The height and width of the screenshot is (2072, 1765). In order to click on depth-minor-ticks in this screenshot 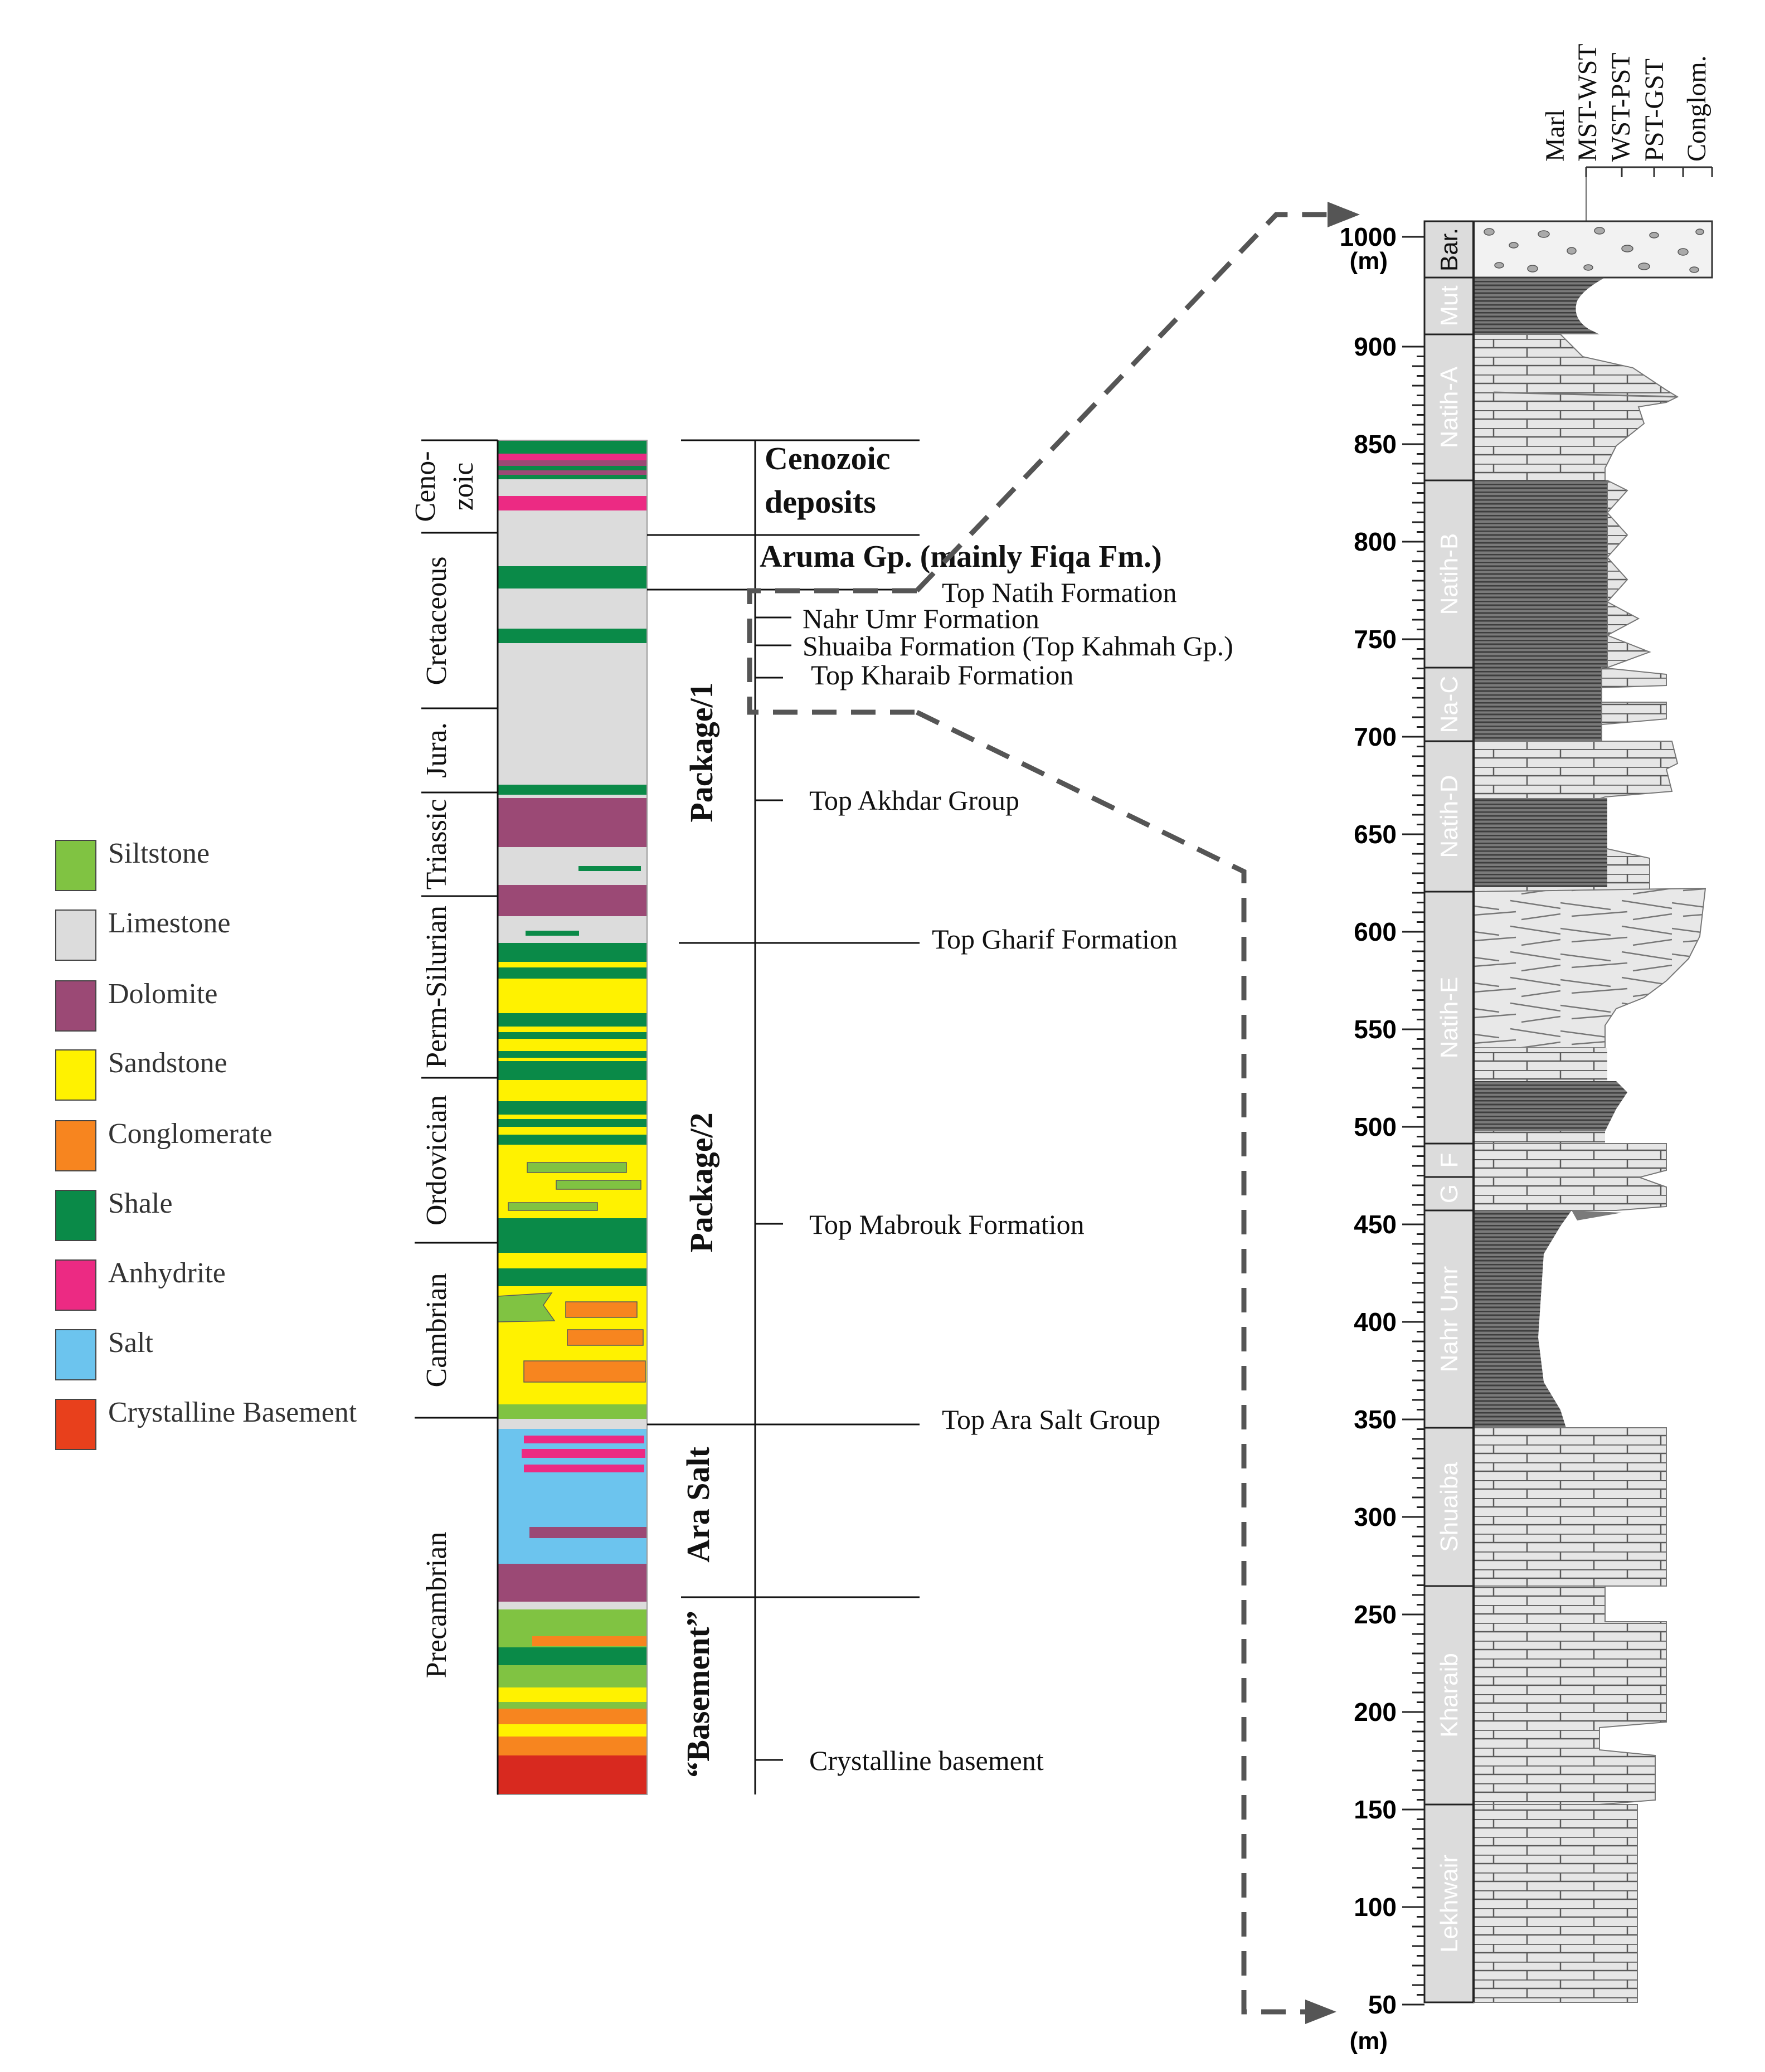, I will do `click(1413, 1121)`.